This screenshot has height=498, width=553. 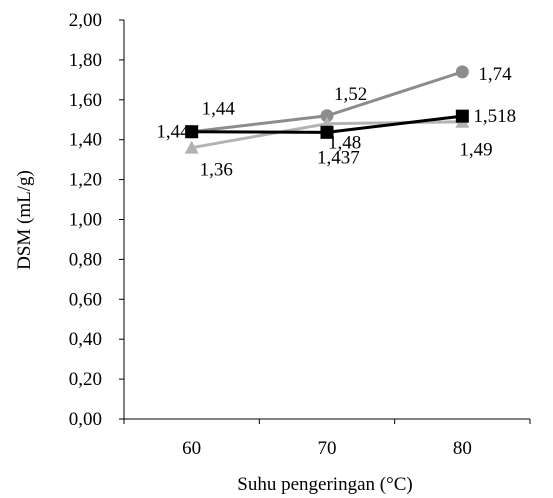 What do you see at coordinates (85, 20) in the screenshot?
I see `y-tick-label: 2,00` at bounding box center [85, 20].